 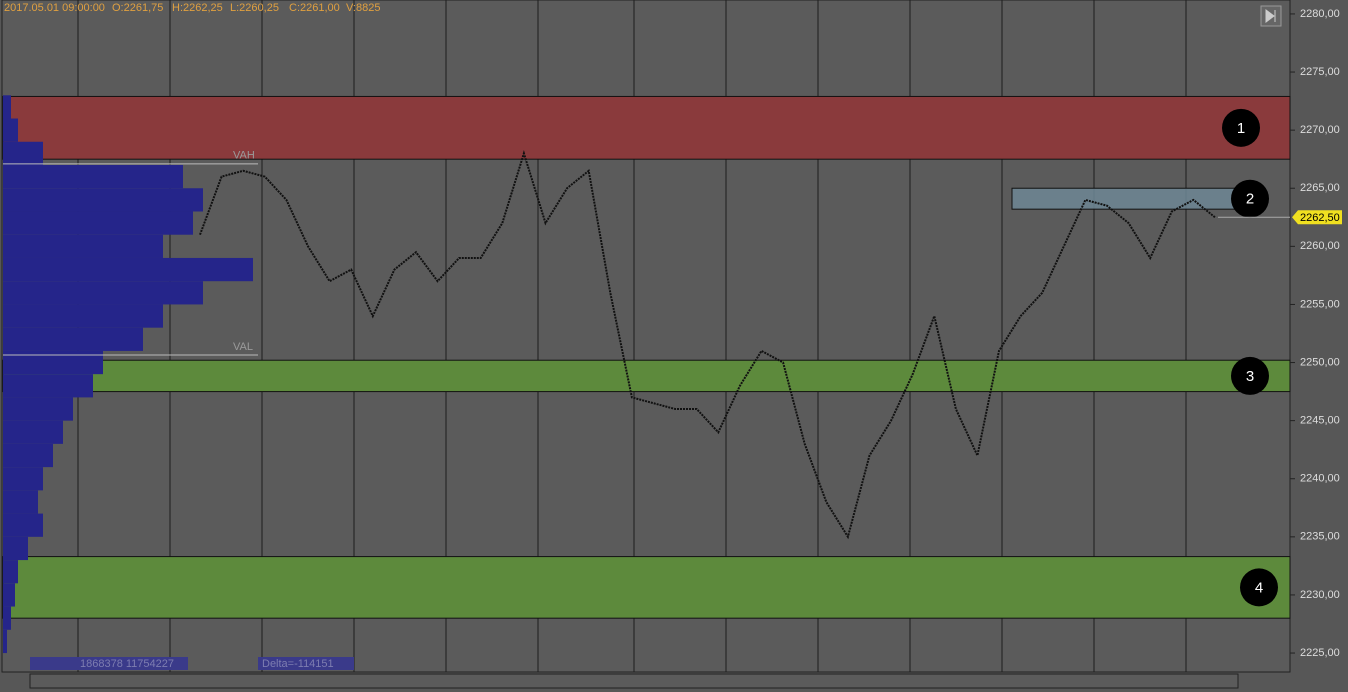 I want to click on footer-delta-box, so click(x=306, y=663).